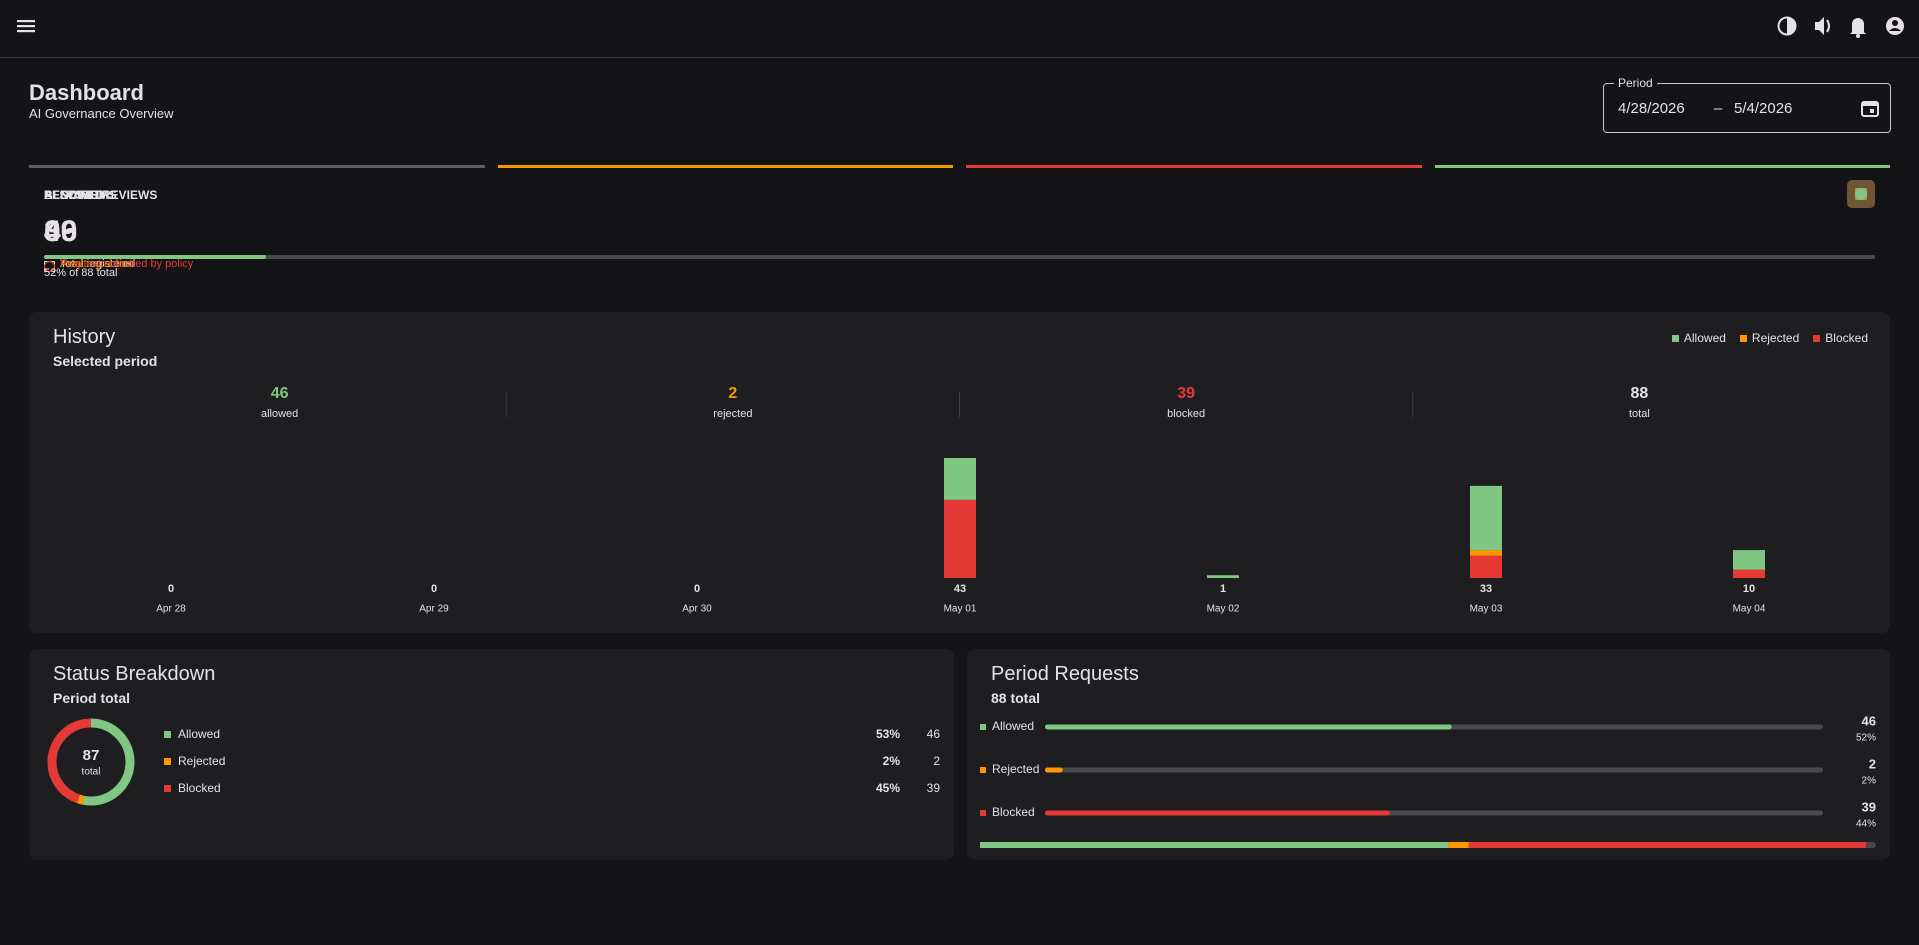  Describe the element at coordinates (960, 609) in the screenshot. I see `day-label: May 01` at that location.